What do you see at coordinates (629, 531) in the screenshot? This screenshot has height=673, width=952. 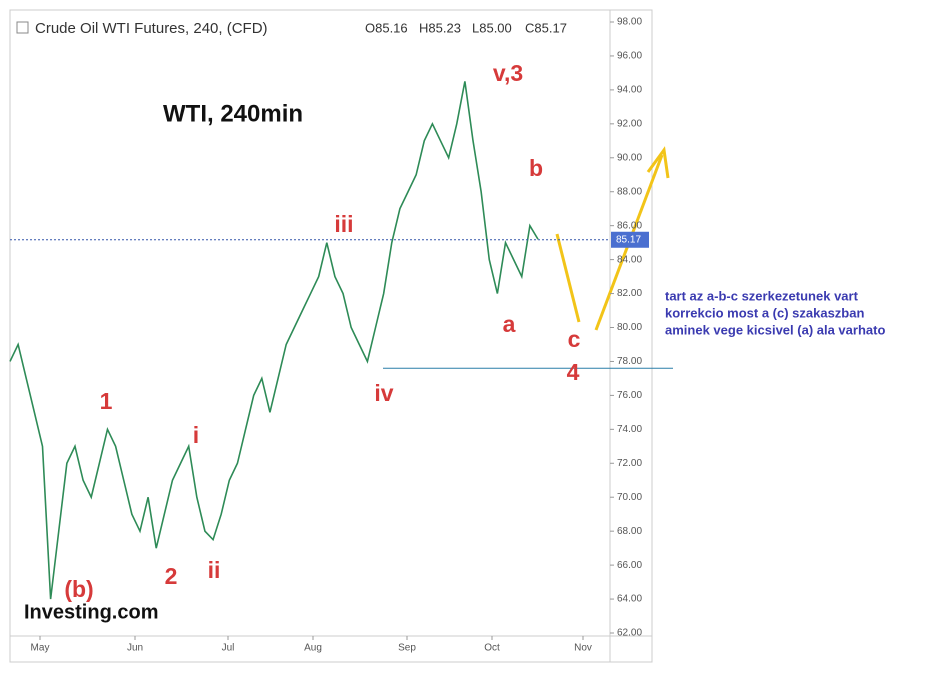 I see `y-tick-label: 68.00` at bounding box center [629, 531].